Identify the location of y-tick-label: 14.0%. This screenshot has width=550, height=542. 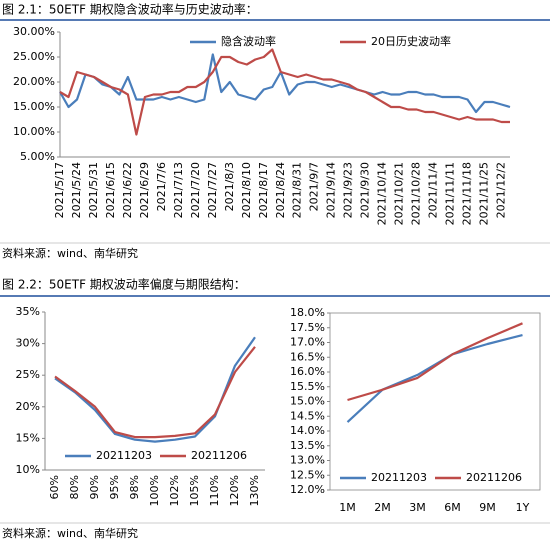
(307, 430).